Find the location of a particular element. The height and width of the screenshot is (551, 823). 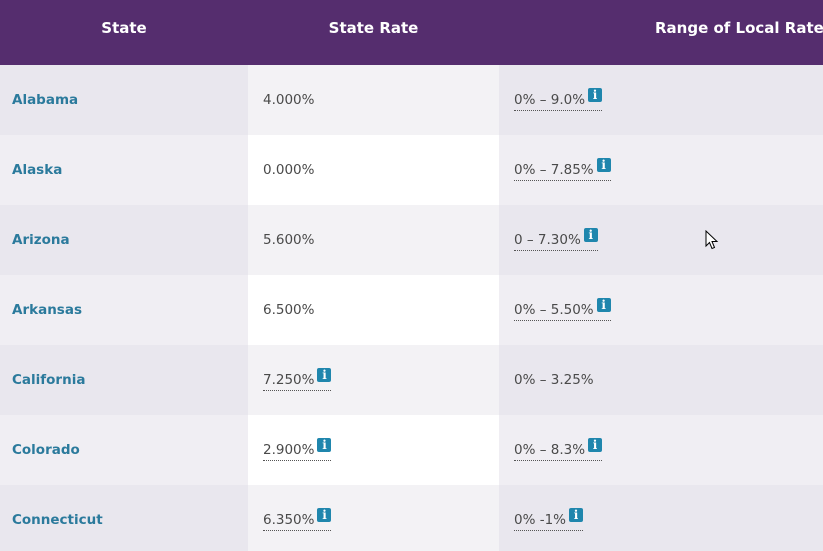

table-row: California 7.250% i 0% – 3.25% is located at coordinates (411, 380).